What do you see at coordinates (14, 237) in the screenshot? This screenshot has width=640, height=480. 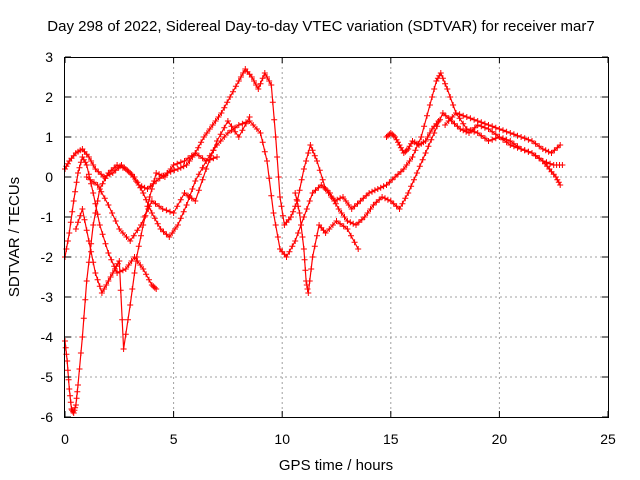 I see `y-axis-title: SDTVAR / TECUs` at bounding box center [14, 237].